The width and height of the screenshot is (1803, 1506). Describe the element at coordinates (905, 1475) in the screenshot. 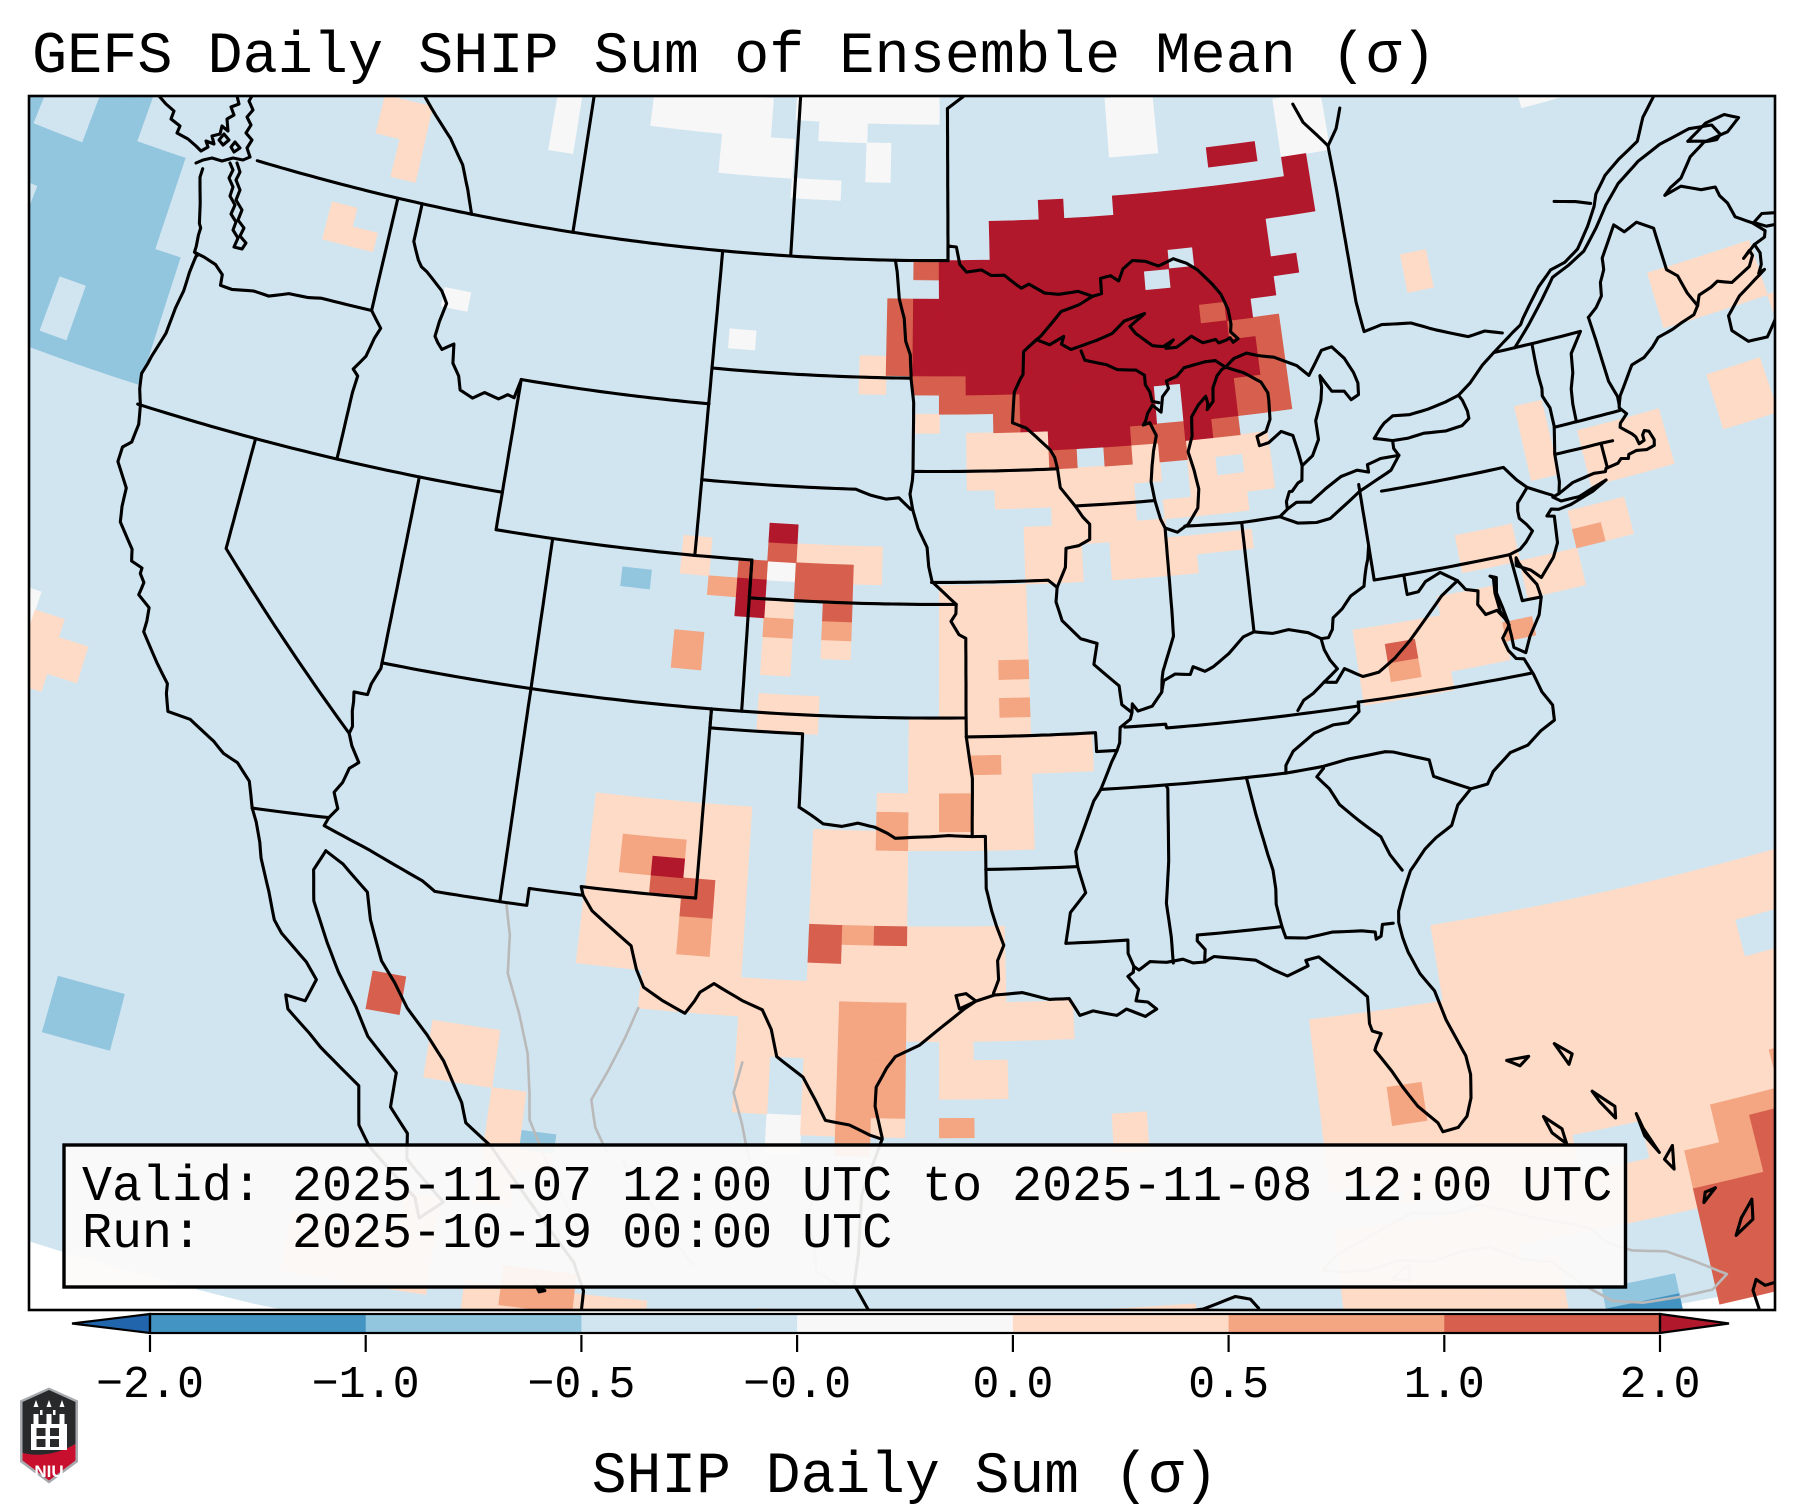

I see `svg-text: SHIP Daily Sum (σ)` at that location.